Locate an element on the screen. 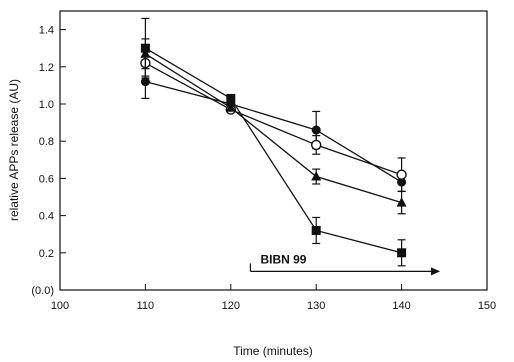 The width and height of the screenshot is (514, 362). y-tick-label: 0.8 is located at coordinates (46, 142).